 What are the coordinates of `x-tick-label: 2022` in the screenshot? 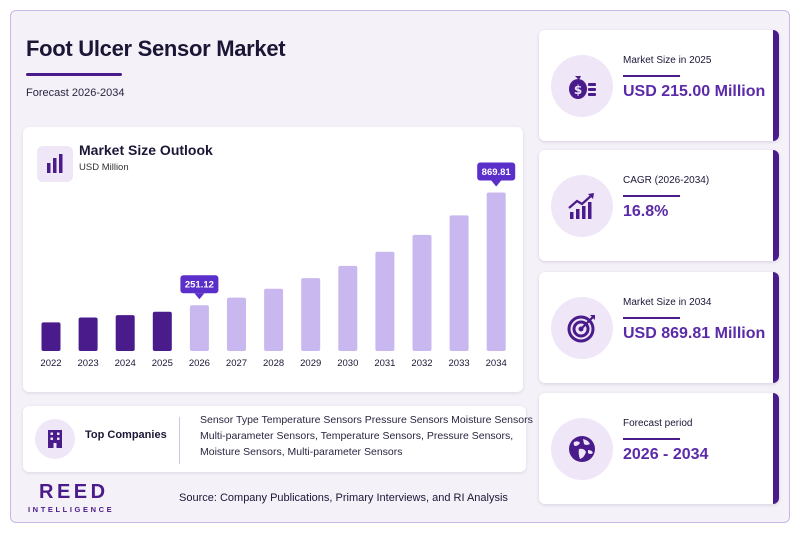 It's located at (50, 363).